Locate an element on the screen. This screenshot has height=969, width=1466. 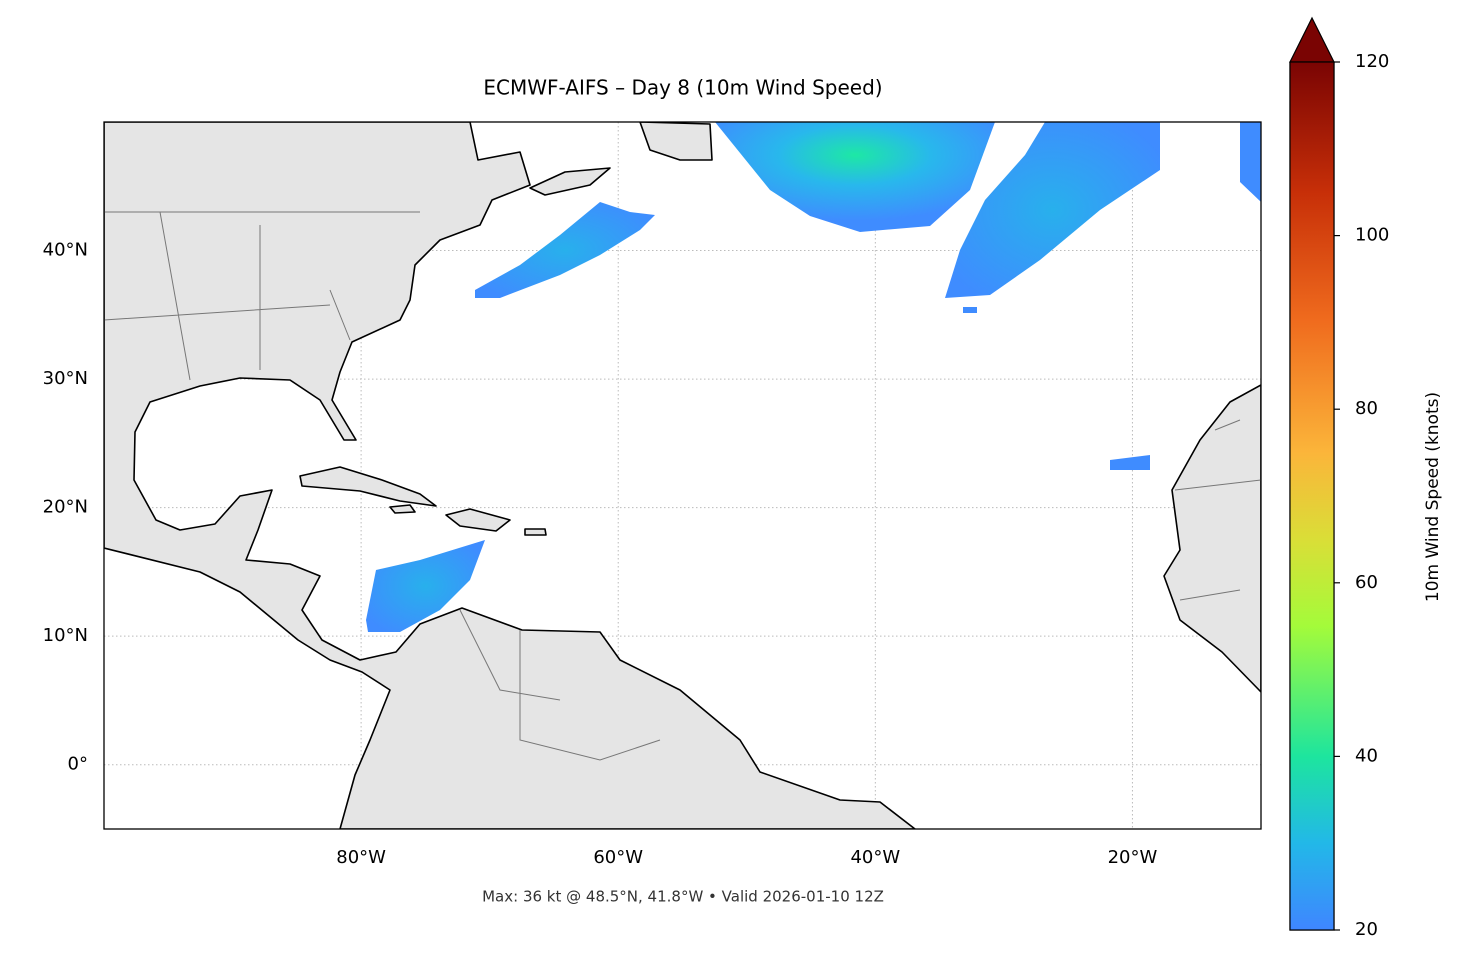
colorbar-tick-label: 100 is located at coordinates (1372, 235).